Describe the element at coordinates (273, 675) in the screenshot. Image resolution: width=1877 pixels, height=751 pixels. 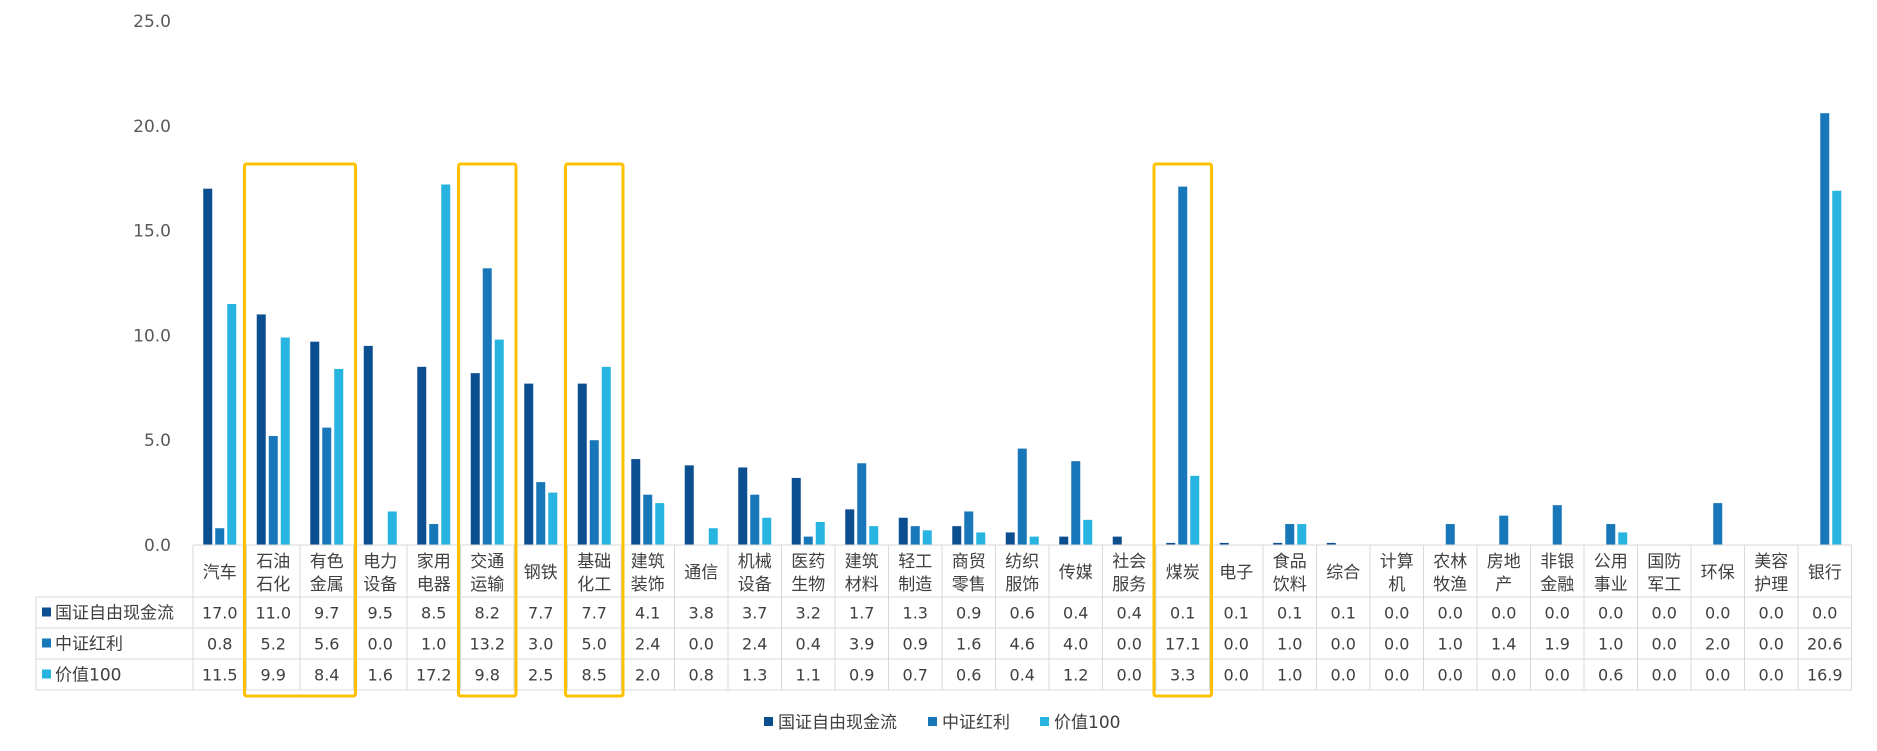
I see `table-cell: 9.9` at that location.